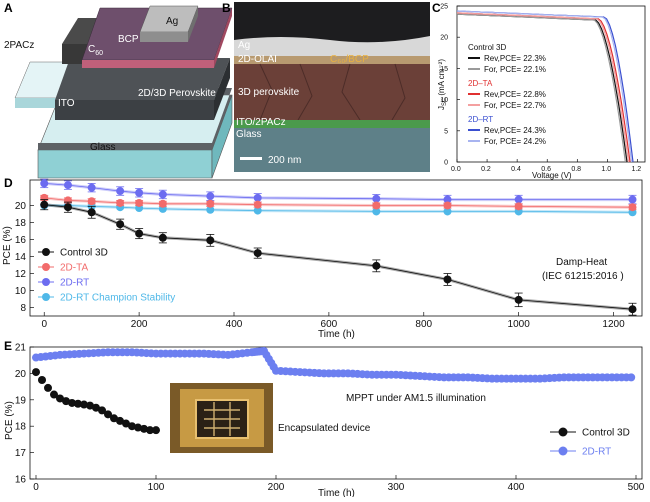  I want to click on sem-ag-layer, so click(332, 46).